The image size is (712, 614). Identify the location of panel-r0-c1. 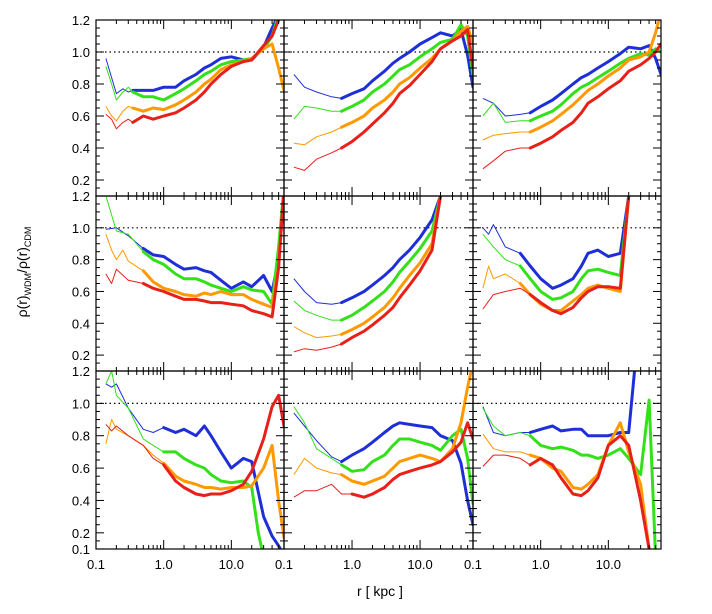
(378, 108).